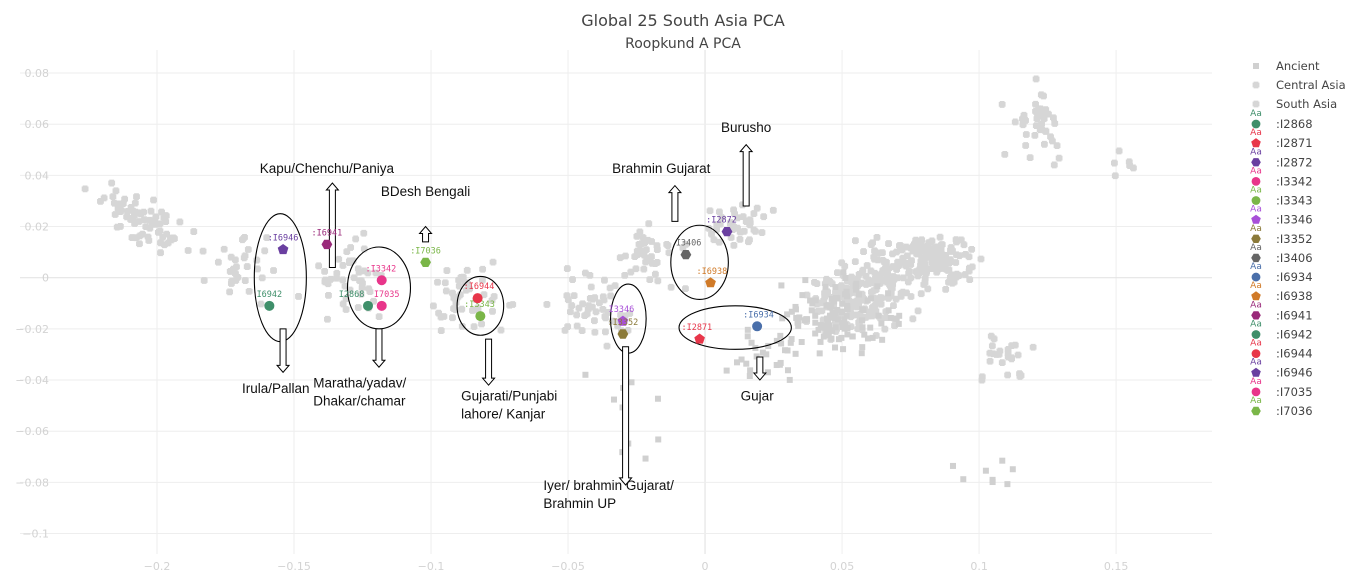 This screenshot has height=577, width=1366. Describe the element at coordinates (1294, 411) in the screenshot. I see `legend-label: :I7036` at that location.